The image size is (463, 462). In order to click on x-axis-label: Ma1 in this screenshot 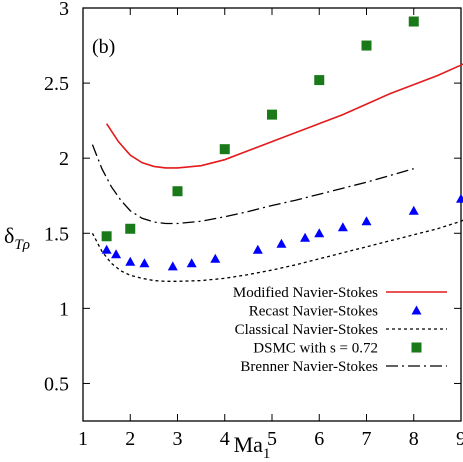, I will do `click(252, 447)`.